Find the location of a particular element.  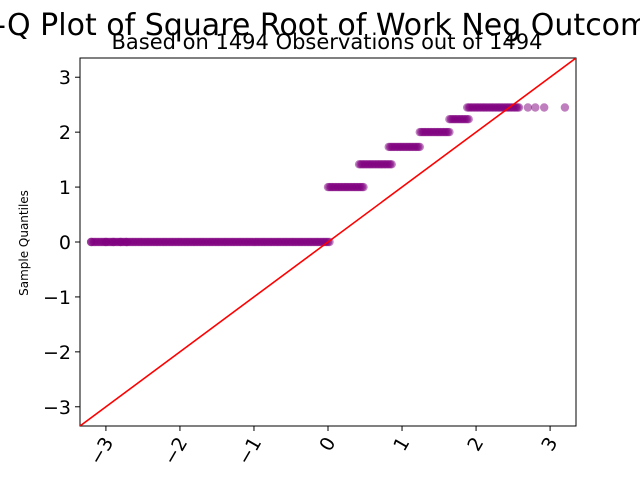

y-tick-label: −3 is located at coordinates (57, 408).